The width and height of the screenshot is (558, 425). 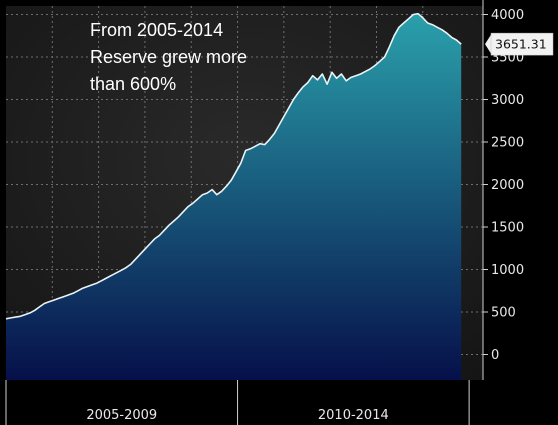 What do you see at coordinates (488, 44) in the screenshot?
I see `callout-pointer` at bounding box center [488, 44].